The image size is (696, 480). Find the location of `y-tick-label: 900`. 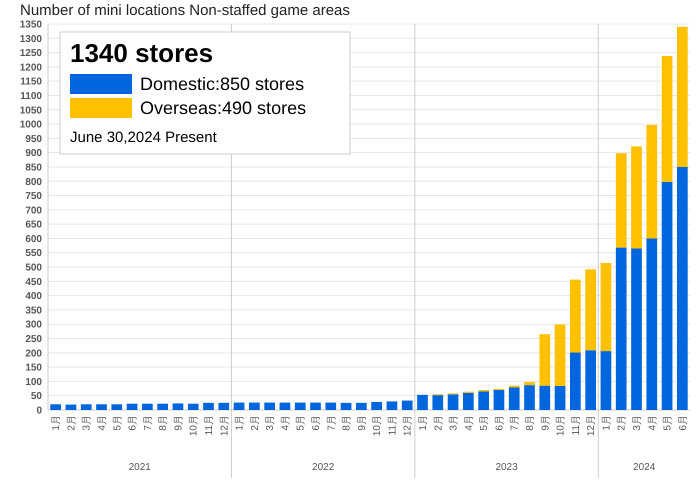

y-tick-label: 900 is located at coordinates (33, 154).